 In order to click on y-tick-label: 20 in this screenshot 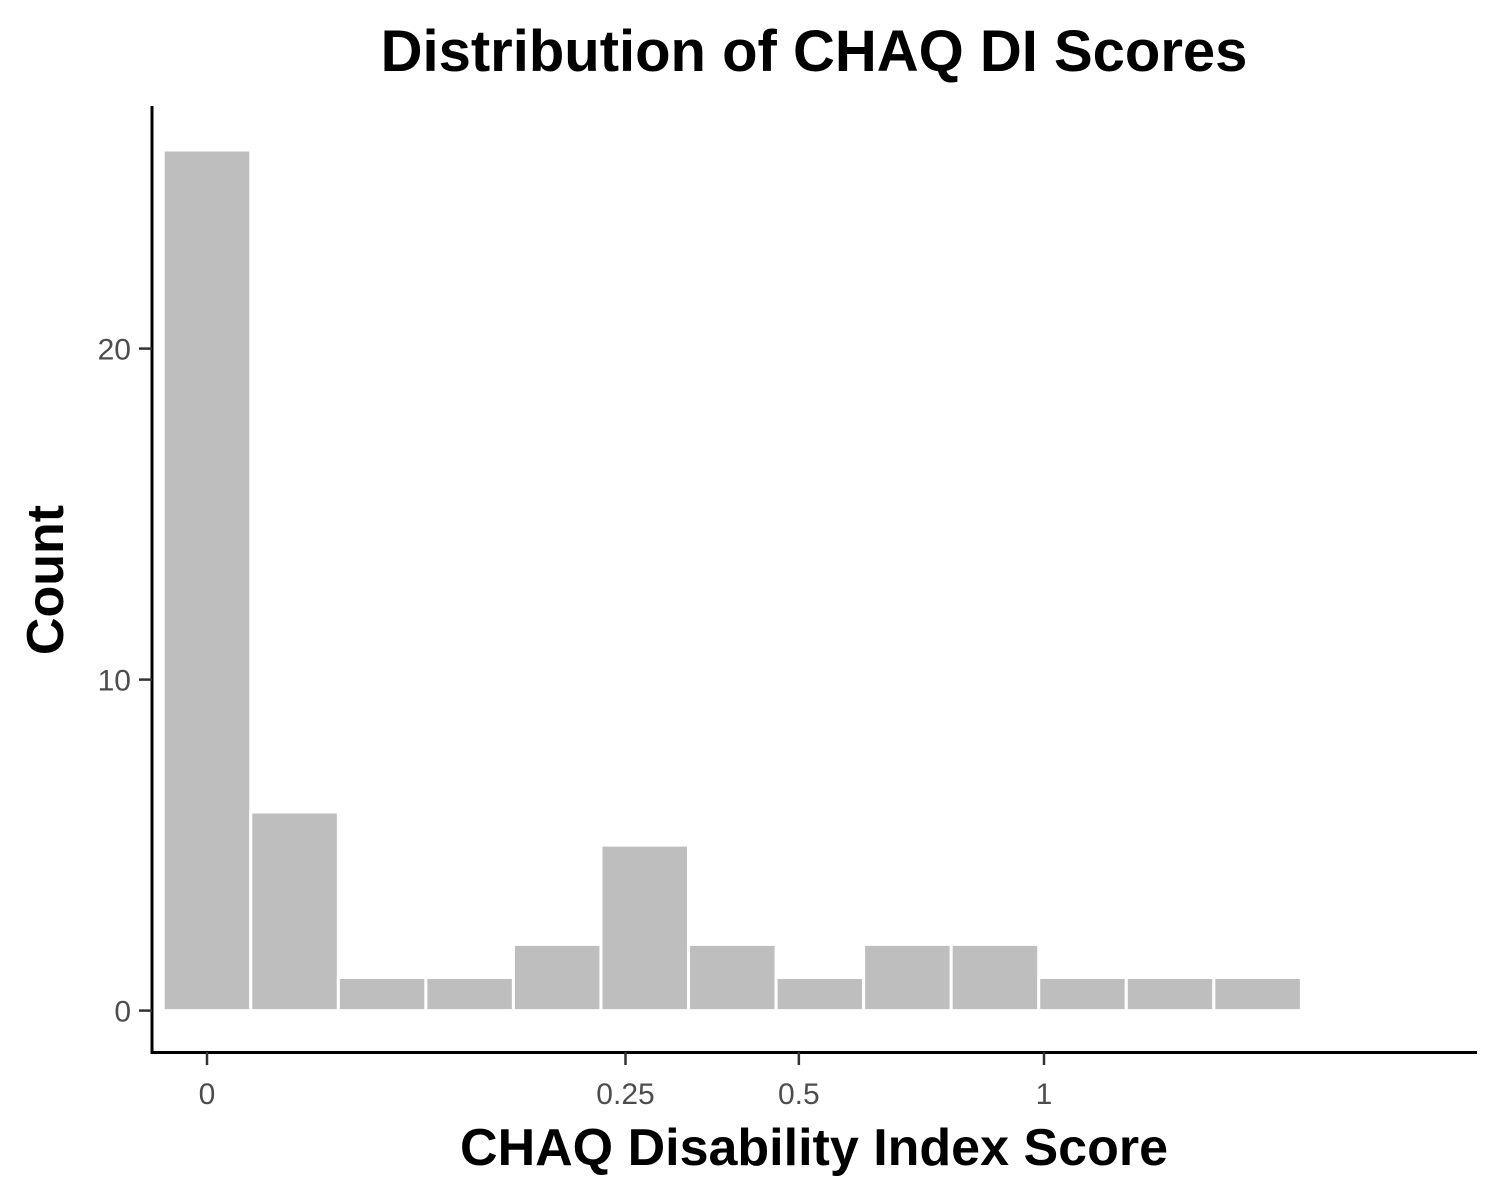, I will do `click(114, 350)`.